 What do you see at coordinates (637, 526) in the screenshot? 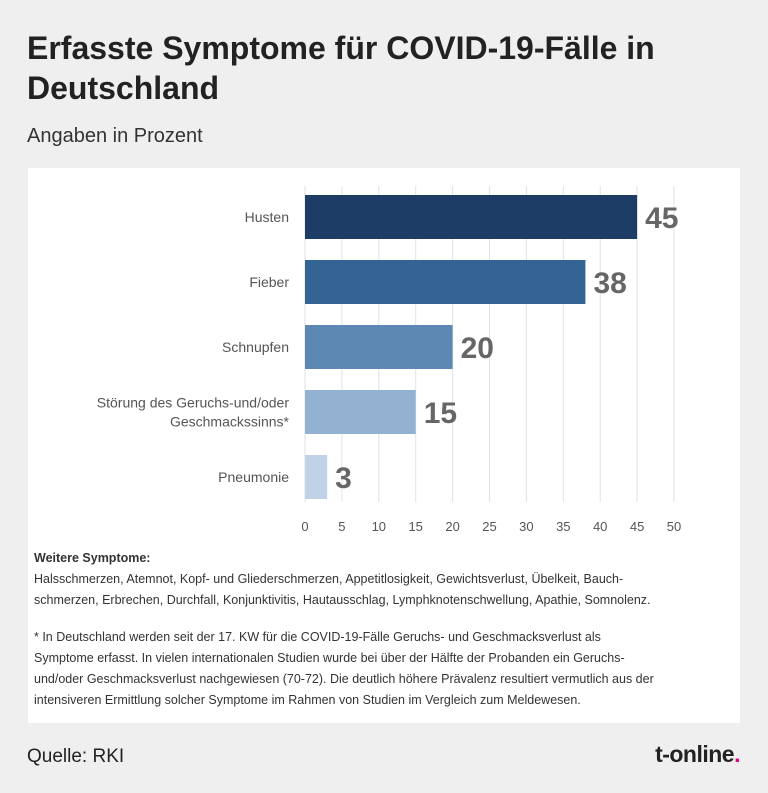
I see `x-tick-label: 45` at bounding box center [637, 526].